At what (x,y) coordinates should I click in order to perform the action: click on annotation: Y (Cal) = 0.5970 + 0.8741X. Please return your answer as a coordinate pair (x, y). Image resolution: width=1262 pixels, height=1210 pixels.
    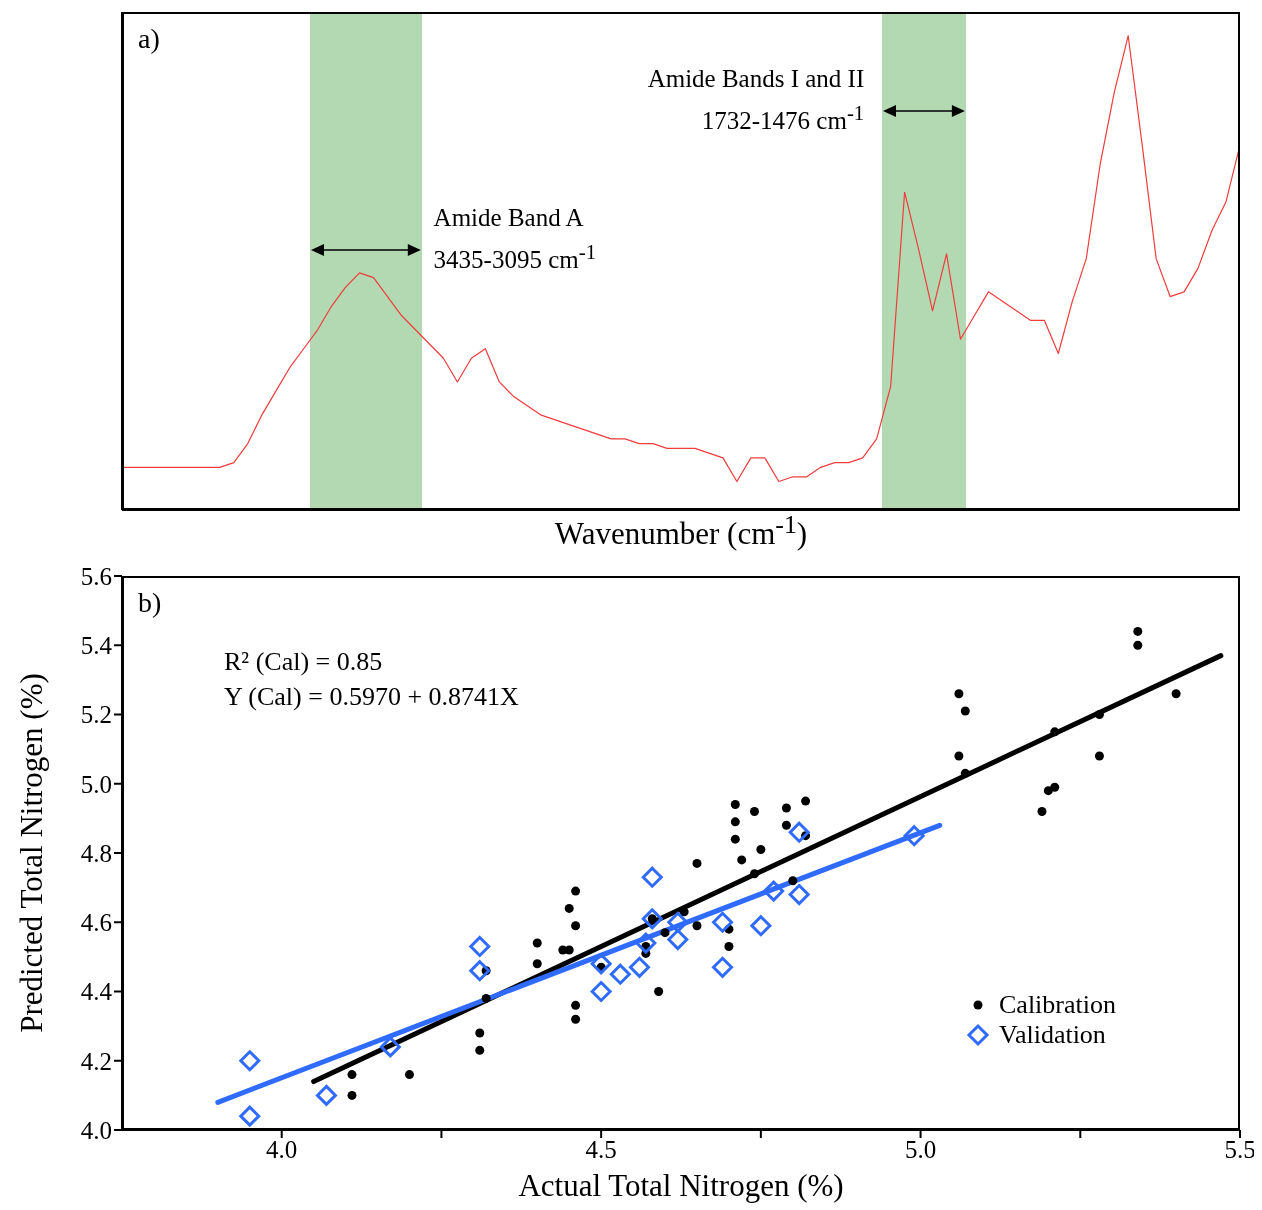
    Looking at the image, I should click on (371, 697).